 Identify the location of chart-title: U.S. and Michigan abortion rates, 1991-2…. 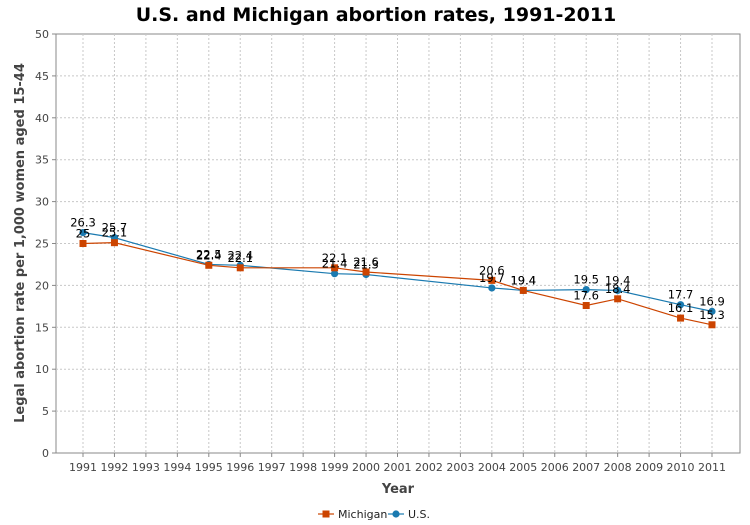
(376, 15).